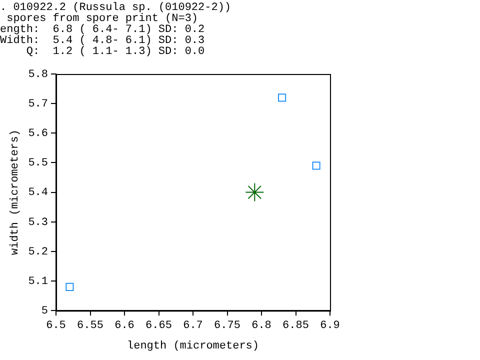  Describe the element at coordinates (330, 326) in the screenshot. I see `x-tick-label: 6.9` at that location.